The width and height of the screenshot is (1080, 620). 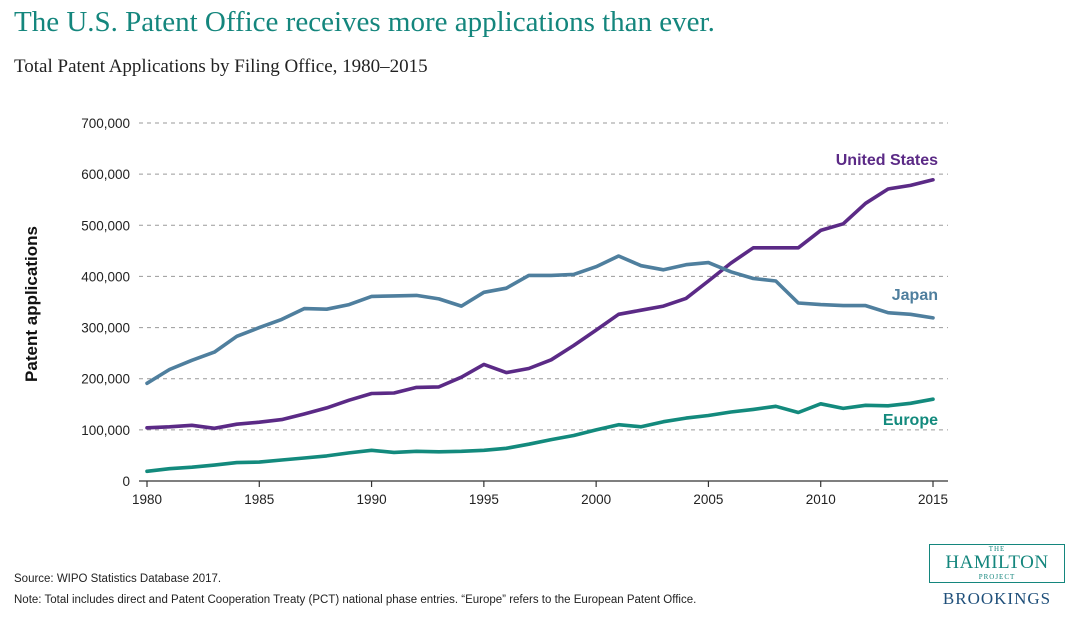 I want to click on series-line-europe, so click(x=540, y=435).